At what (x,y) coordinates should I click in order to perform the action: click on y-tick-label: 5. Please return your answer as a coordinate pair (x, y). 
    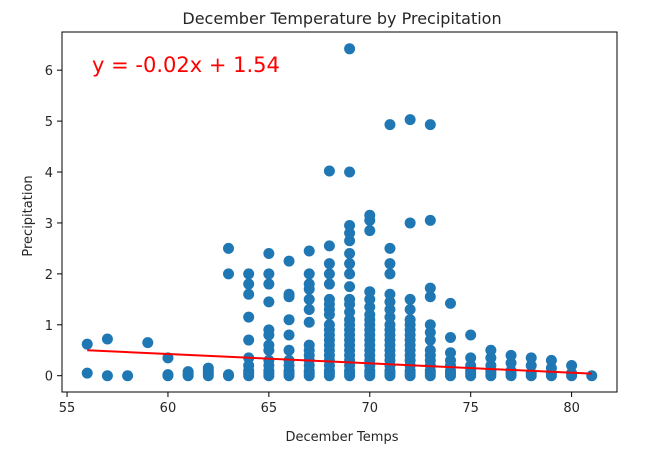
    Looking at the image, I should click on (49, 122).